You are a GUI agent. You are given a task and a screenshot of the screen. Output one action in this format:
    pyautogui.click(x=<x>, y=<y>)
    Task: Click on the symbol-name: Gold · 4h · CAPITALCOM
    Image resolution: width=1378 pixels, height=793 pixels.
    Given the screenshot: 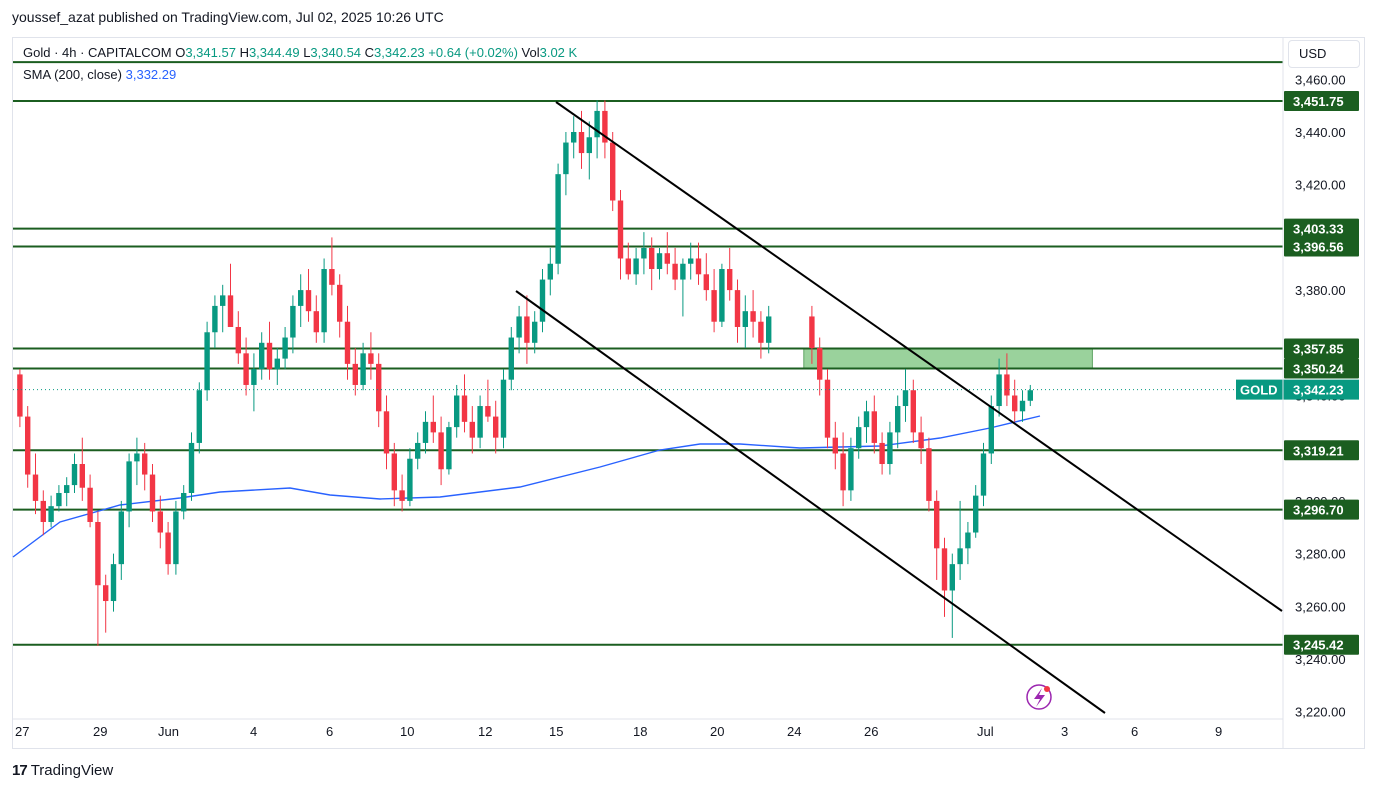 What is the action you would take?
    pyautogui.click(x=97, y=52)
    